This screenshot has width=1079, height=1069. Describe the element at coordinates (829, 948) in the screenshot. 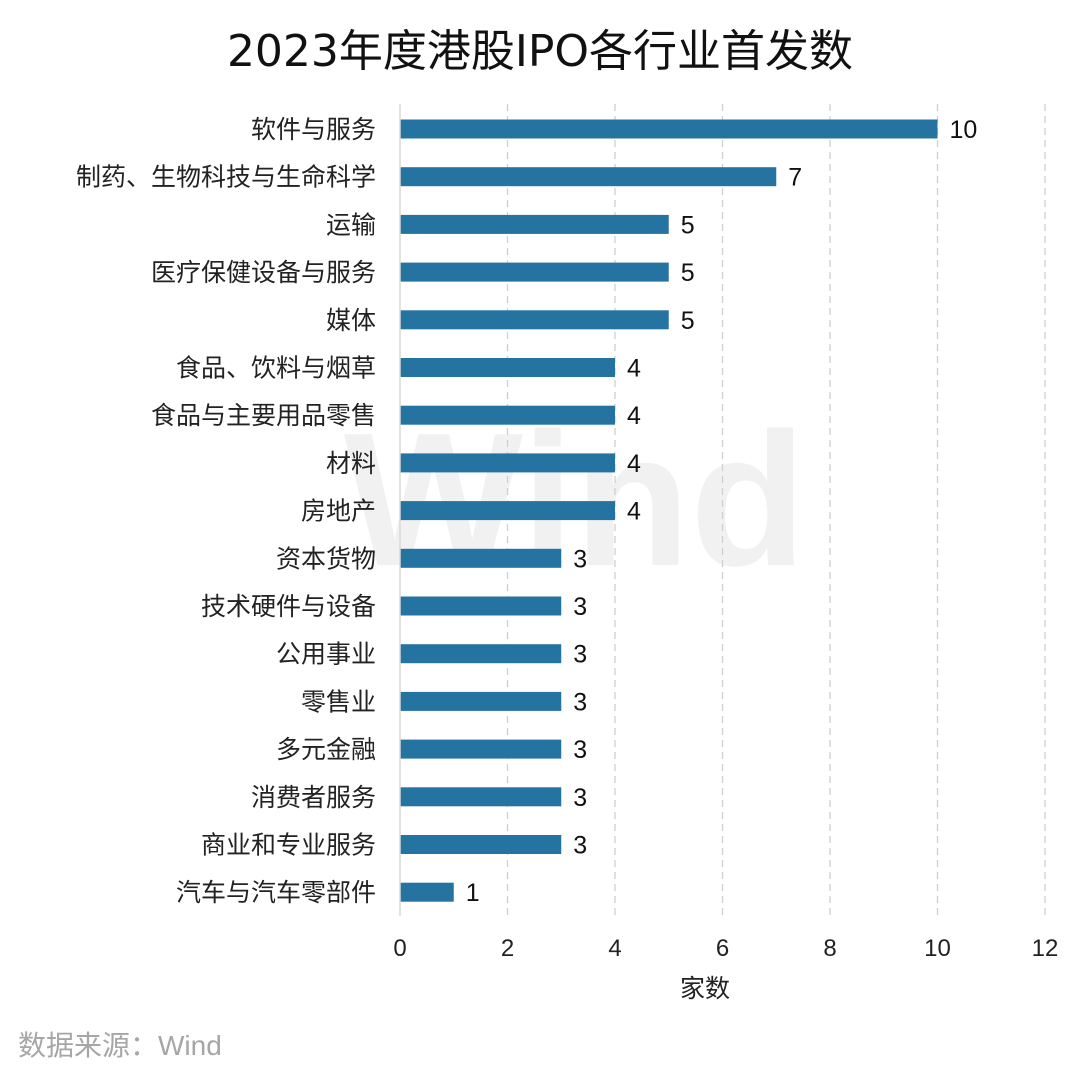

I see `x-tick-label: 8` at that location.